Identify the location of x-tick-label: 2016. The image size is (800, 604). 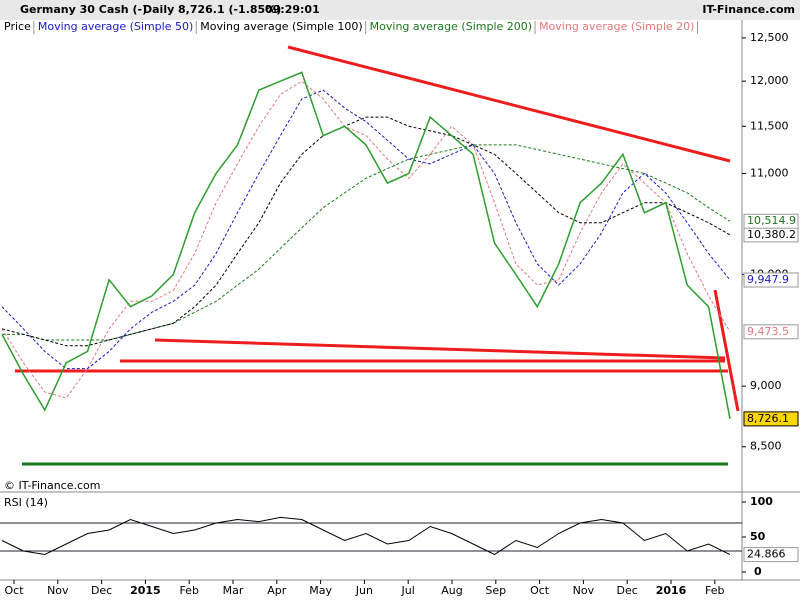
(671, 590).